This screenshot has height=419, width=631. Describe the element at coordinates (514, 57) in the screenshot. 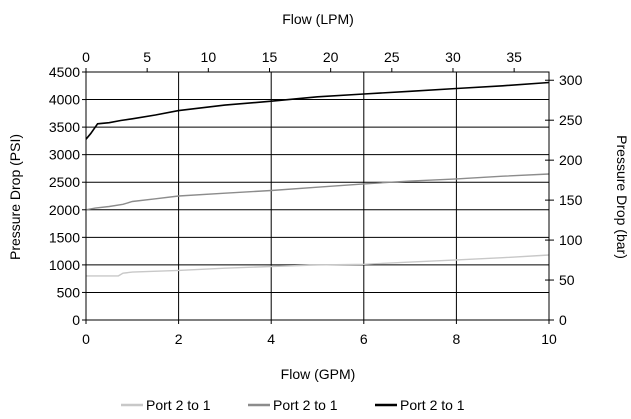

I see `x2-tick-label: 35` at that location.